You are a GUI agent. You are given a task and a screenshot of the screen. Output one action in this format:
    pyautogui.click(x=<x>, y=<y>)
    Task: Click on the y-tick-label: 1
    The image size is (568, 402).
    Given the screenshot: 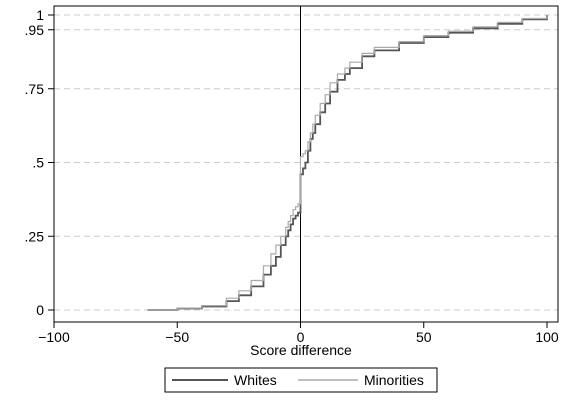 What is the action you would take?
    pyautogui.click(x=40, y=15)
    